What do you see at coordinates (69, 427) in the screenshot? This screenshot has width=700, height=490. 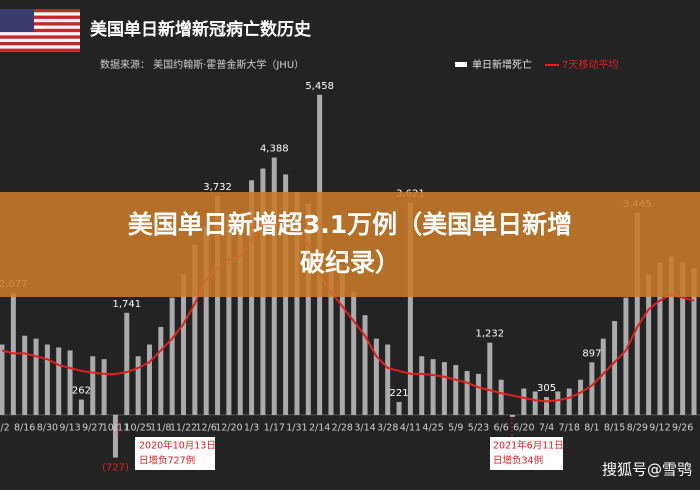 I see `x-tick-label: 9/13` at bounding box center [69, 427].